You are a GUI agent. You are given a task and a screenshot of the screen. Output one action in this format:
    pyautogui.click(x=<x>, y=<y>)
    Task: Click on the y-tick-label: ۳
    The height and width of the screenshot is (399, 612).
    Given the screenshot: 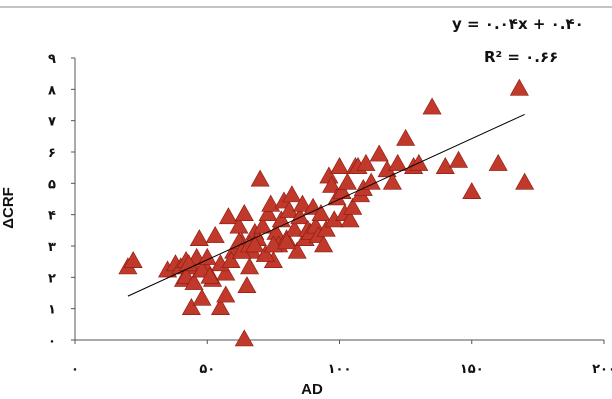 What is the action you would take?
    pyautogui.click(x=52, y=247)
    